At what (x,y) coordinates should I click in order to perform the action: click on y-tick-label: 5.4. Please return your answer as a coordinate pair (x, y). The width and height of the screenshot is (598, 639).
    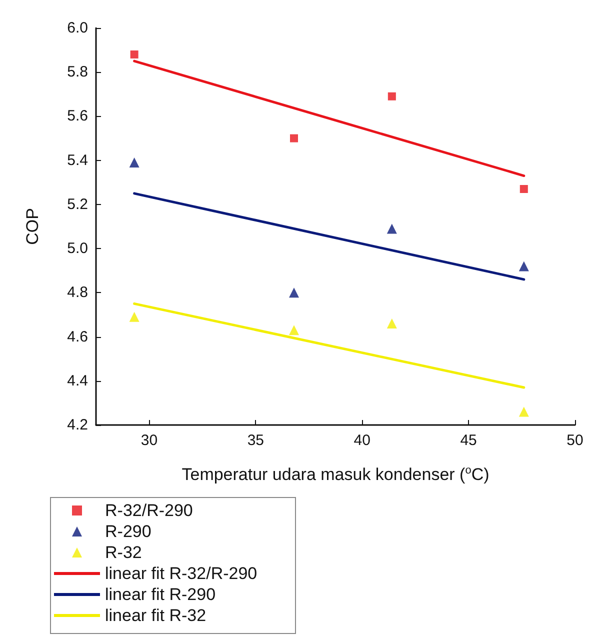
    Looking at the image, I should click on (77, 160).